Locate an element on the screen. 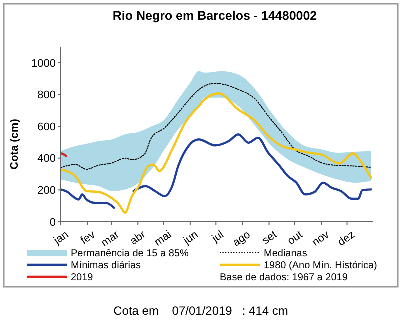 The width and height of the screenshot is (402, 326). x-tick-label: abr is located at coordinates (138, 238).